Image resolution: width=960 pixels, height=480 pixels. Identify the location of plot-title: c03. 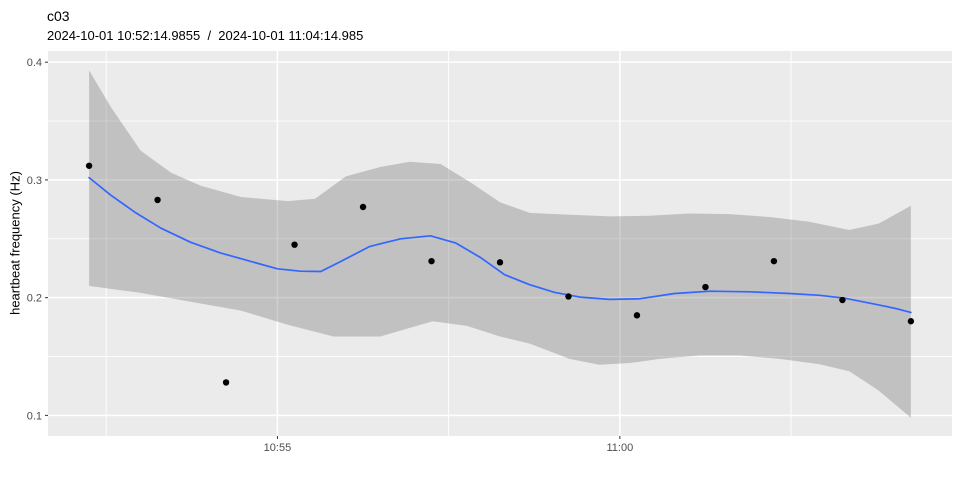
(58, 16).